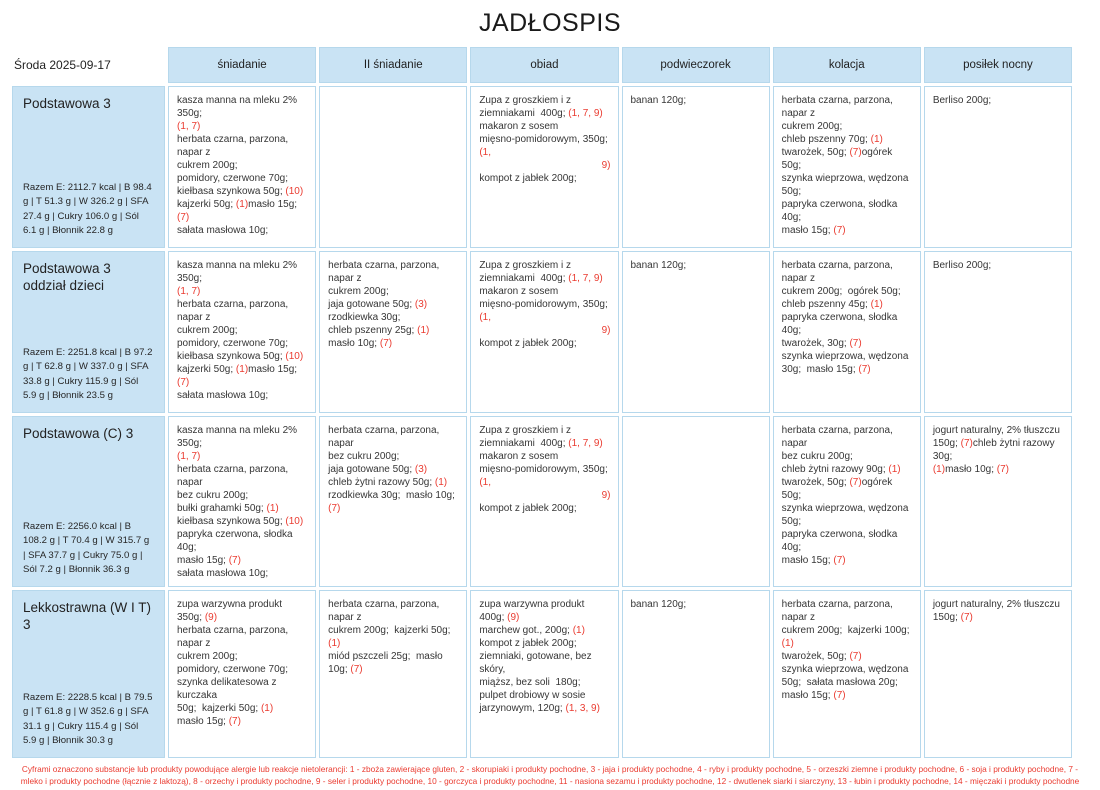 This screenshot has height=790, width=1100. I want to click on menu-text: papryka czerwona, słodka 40g;, so click(841, 211).